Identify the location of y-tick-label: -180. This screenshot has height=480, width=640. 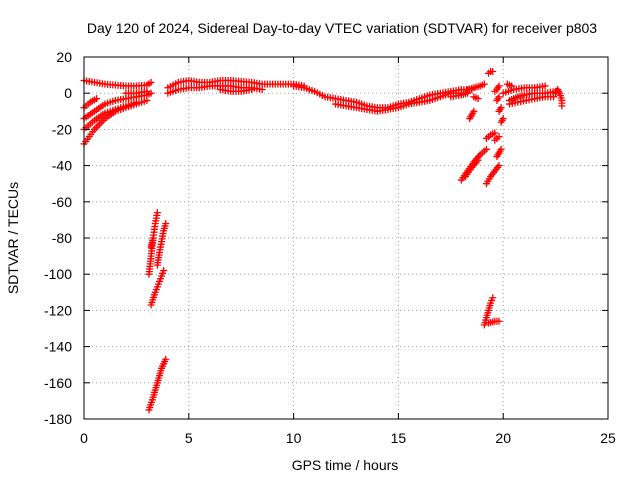
(58, 419).